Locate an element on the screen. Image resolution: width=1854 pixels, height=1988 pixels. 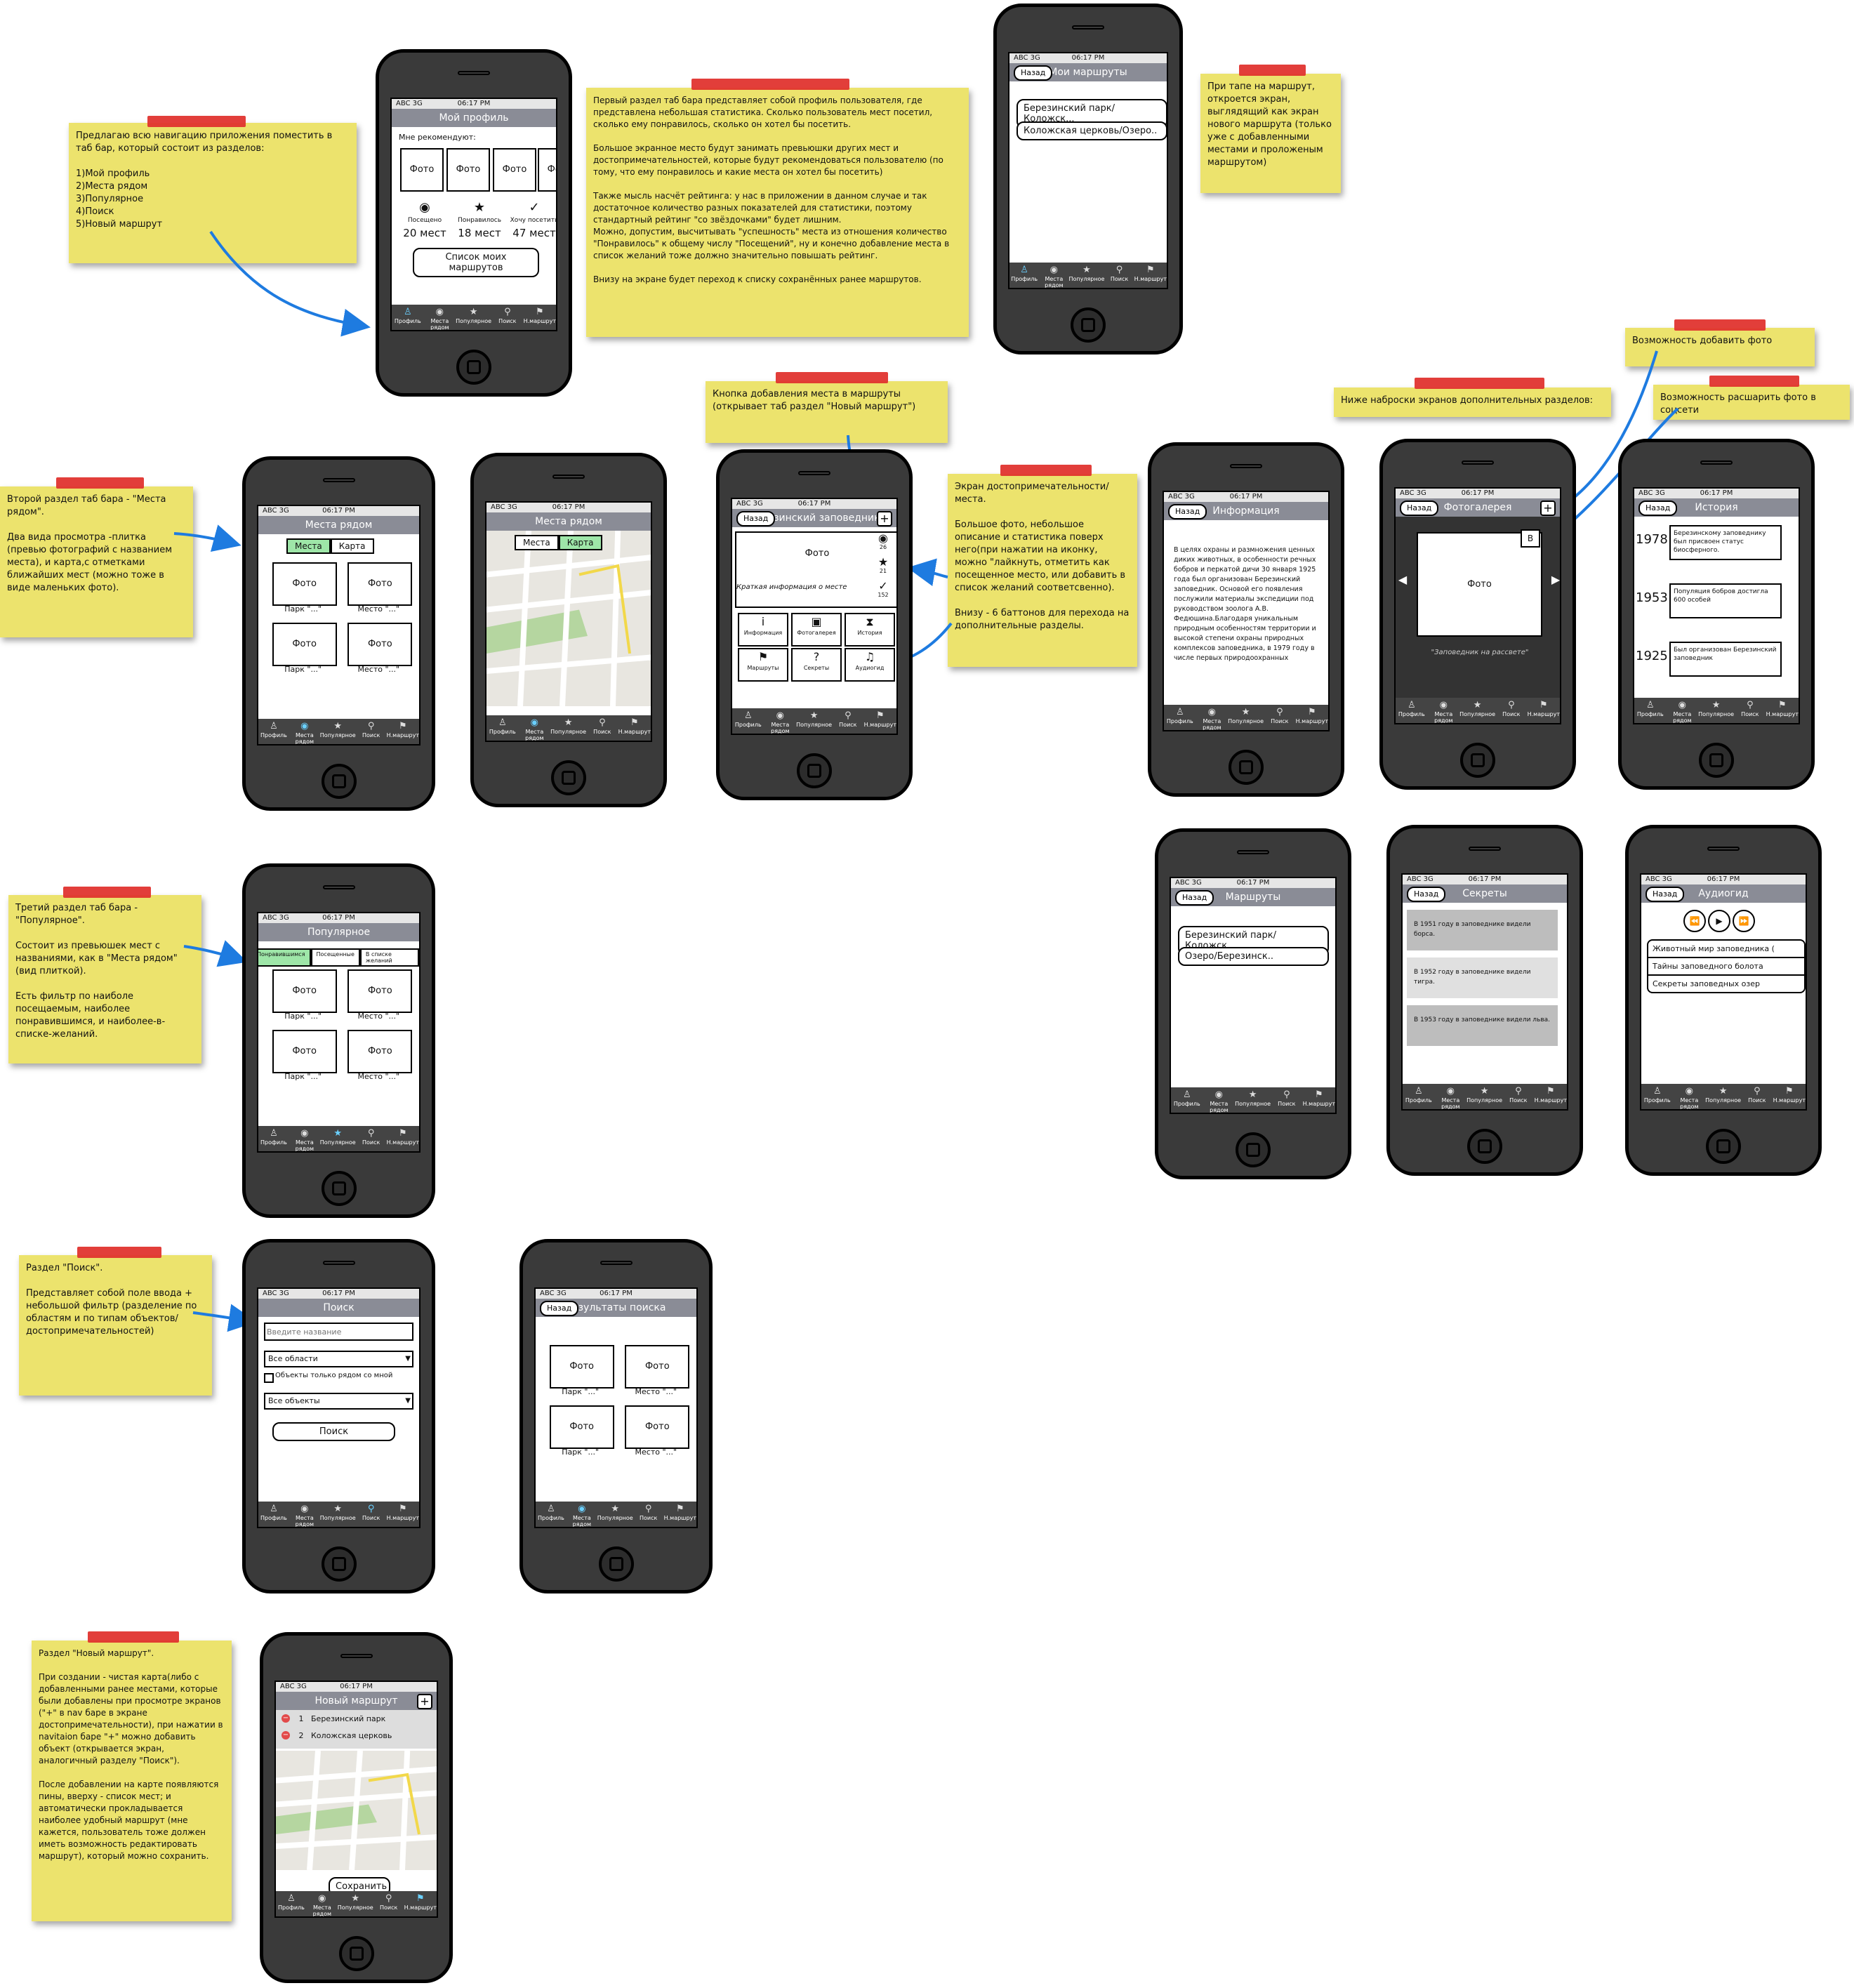
audio-track: Тайны заповедного болота is located at coordinates (1726, 967).